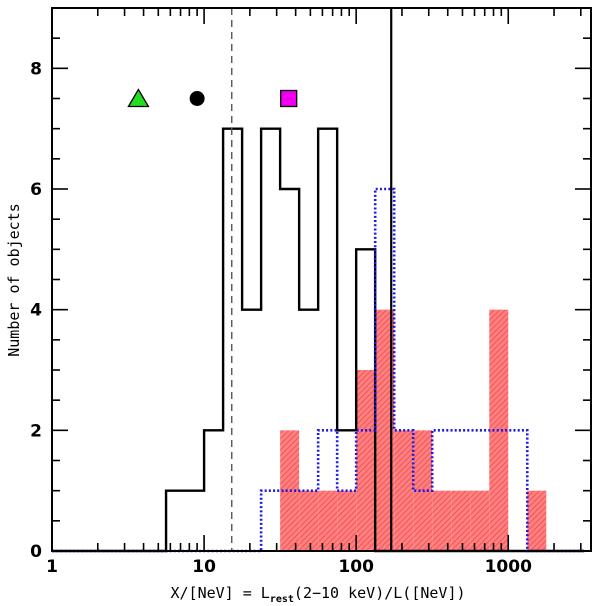 The image size is (600, 606). I want to click on magenta-square-marker, so click(289, 98).